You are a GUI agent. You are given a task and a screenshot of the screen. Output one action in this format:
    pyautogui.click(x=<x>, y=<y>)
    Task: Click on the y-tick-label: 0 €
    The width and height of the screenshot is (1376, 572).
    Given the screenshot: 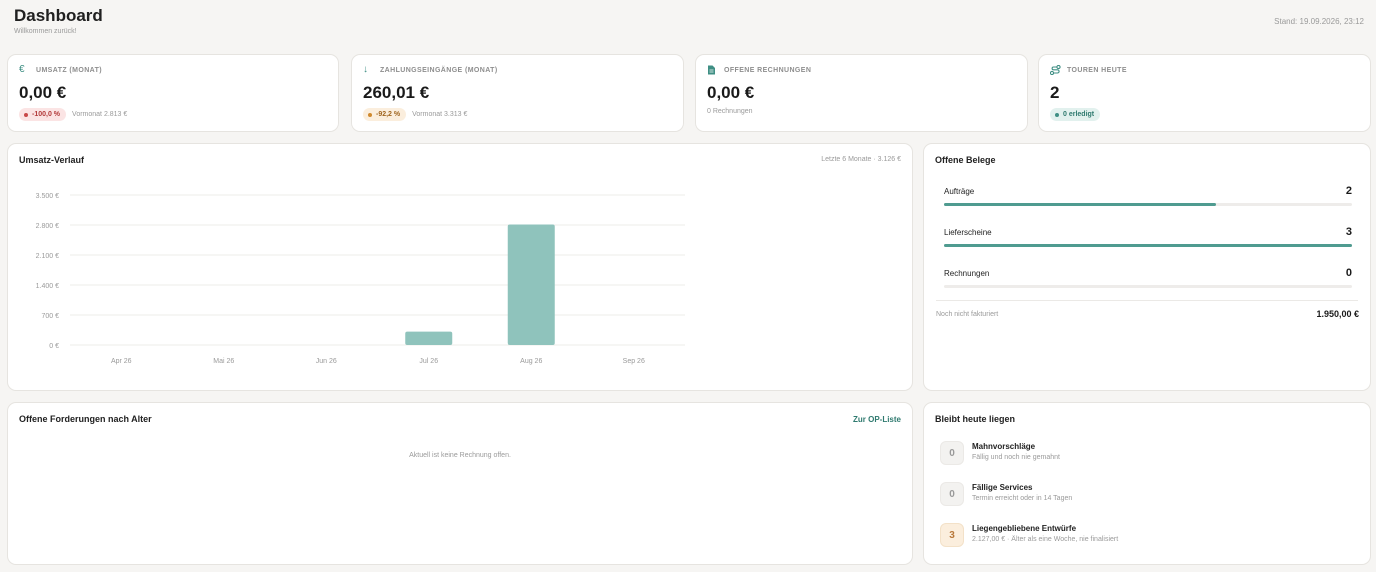 What is the action you would take?
    pyautogui.click(x=54, y=346)
    